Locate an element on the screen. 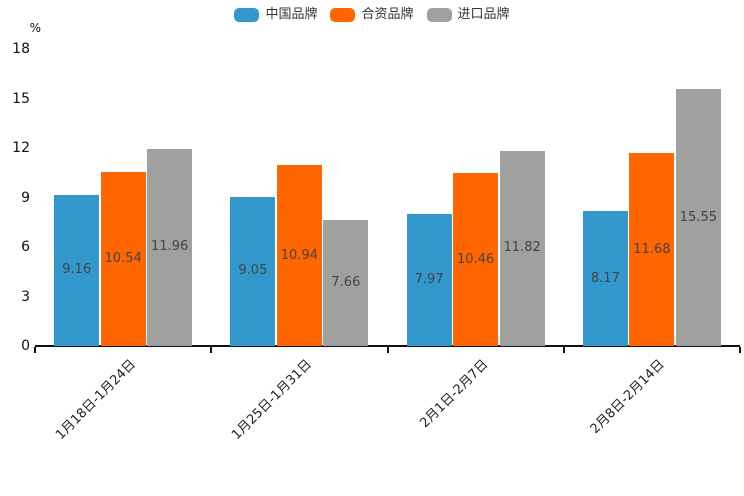  legend-item-label: 中国品牌 is located at coordinates (291, 14).